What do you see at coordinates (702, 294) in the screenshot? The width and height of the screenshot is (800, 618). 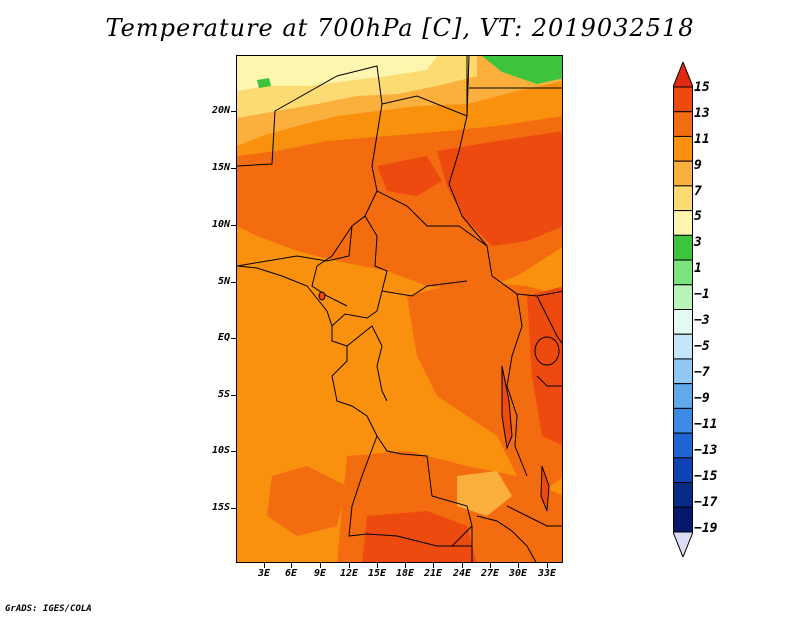 I see `colorbar-label: −1` at bounding box center [702, 294].